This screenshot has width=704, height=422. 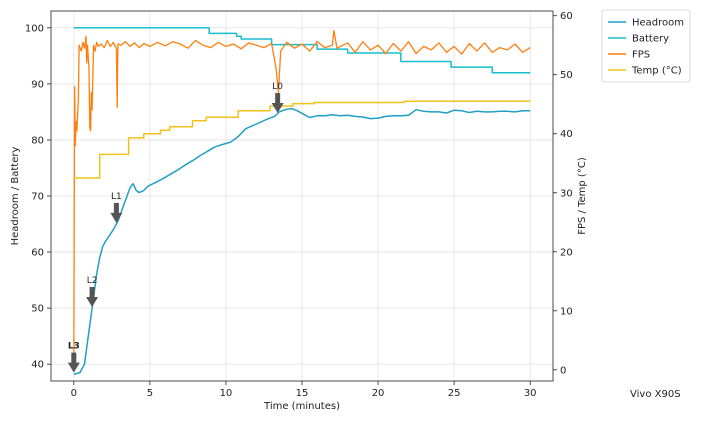 What do you see at coordinates (530, 393) in the screenshot?
I see `x-tick-label: 30` at bounding box center [530, 393].